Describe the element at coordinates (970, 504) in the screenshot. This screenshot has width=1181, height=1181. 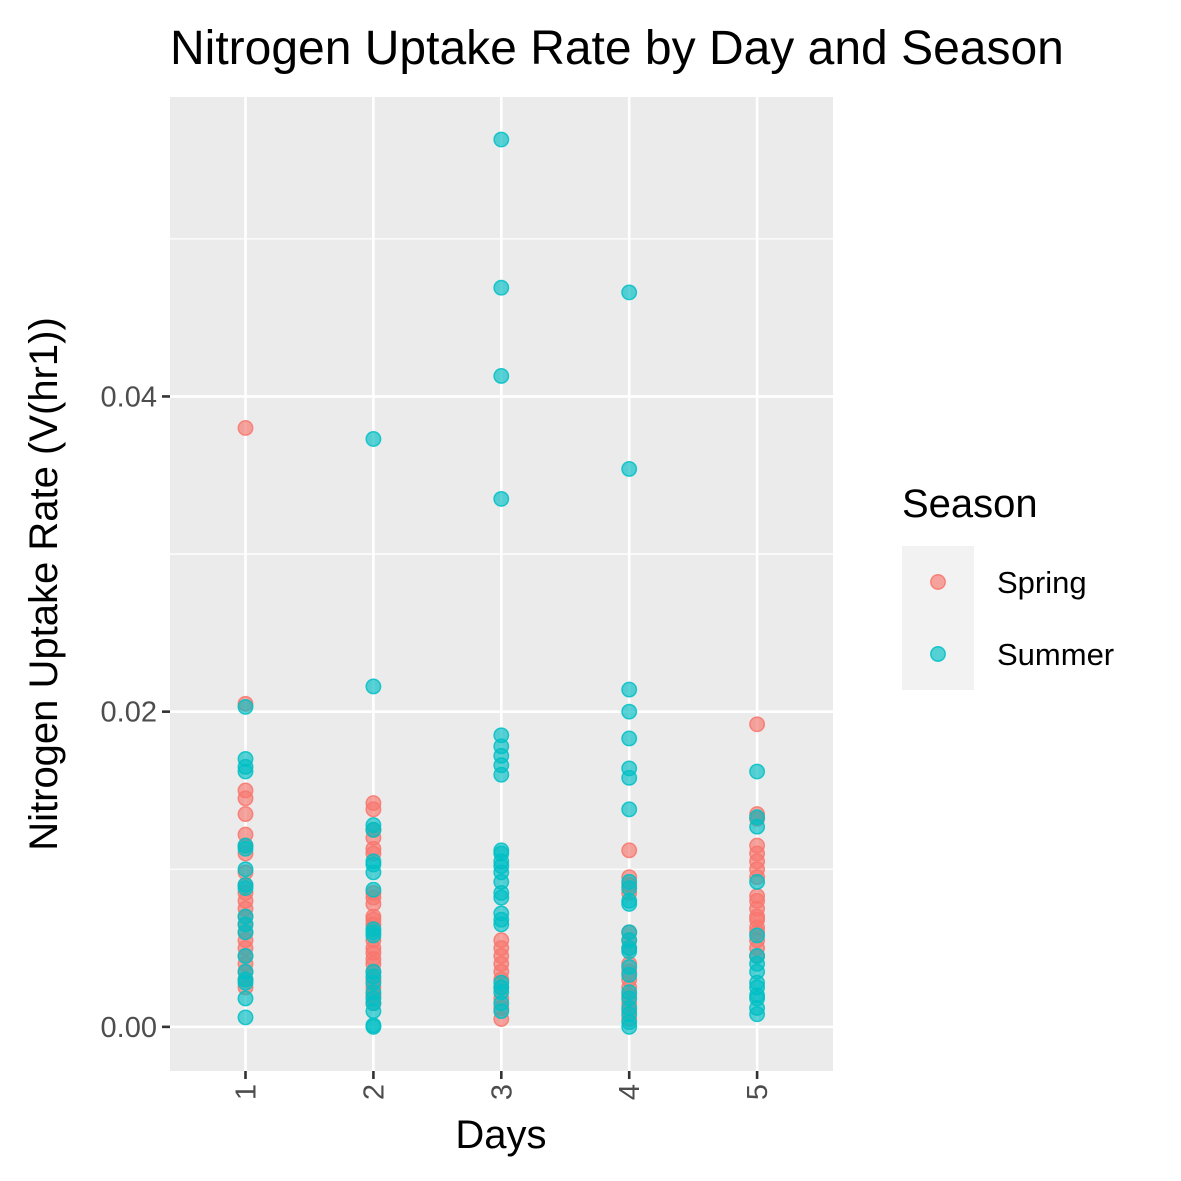
I see `legend-title: Season` at that location.